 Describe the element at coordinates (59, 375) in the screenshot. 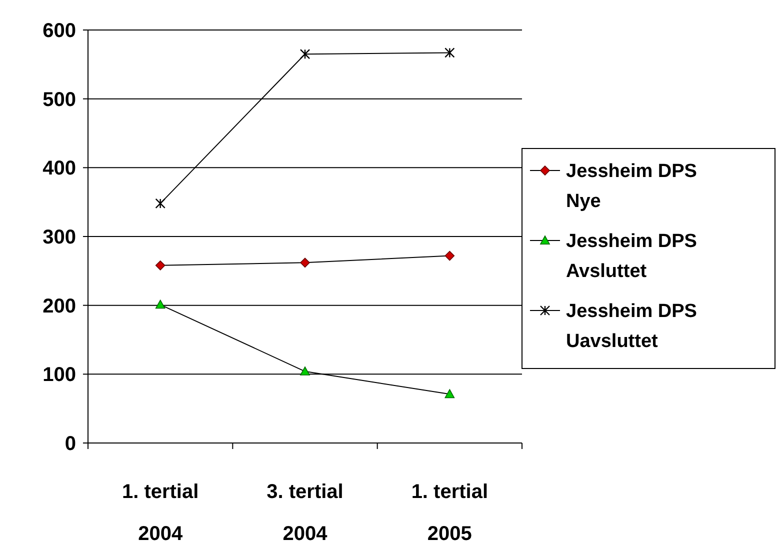

I see `y-tick-label: 100` at that location.